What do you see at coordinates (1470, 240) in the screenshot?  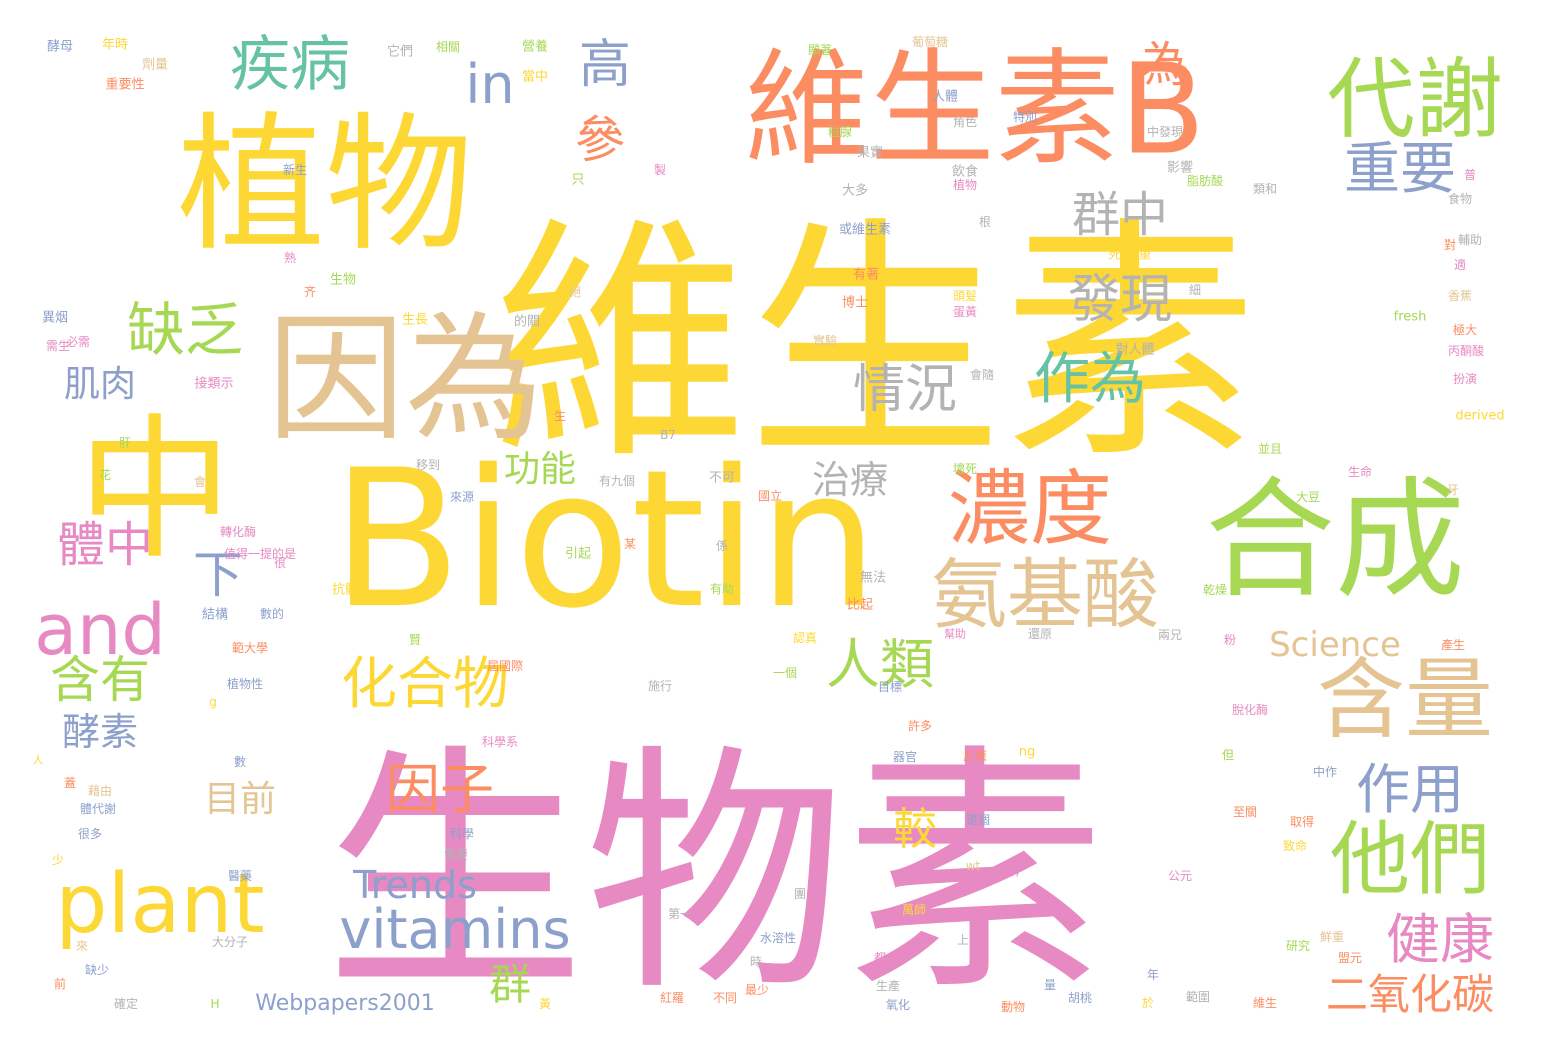 I see `cloud-word: 輔助` at bounding box center [1470, 240].